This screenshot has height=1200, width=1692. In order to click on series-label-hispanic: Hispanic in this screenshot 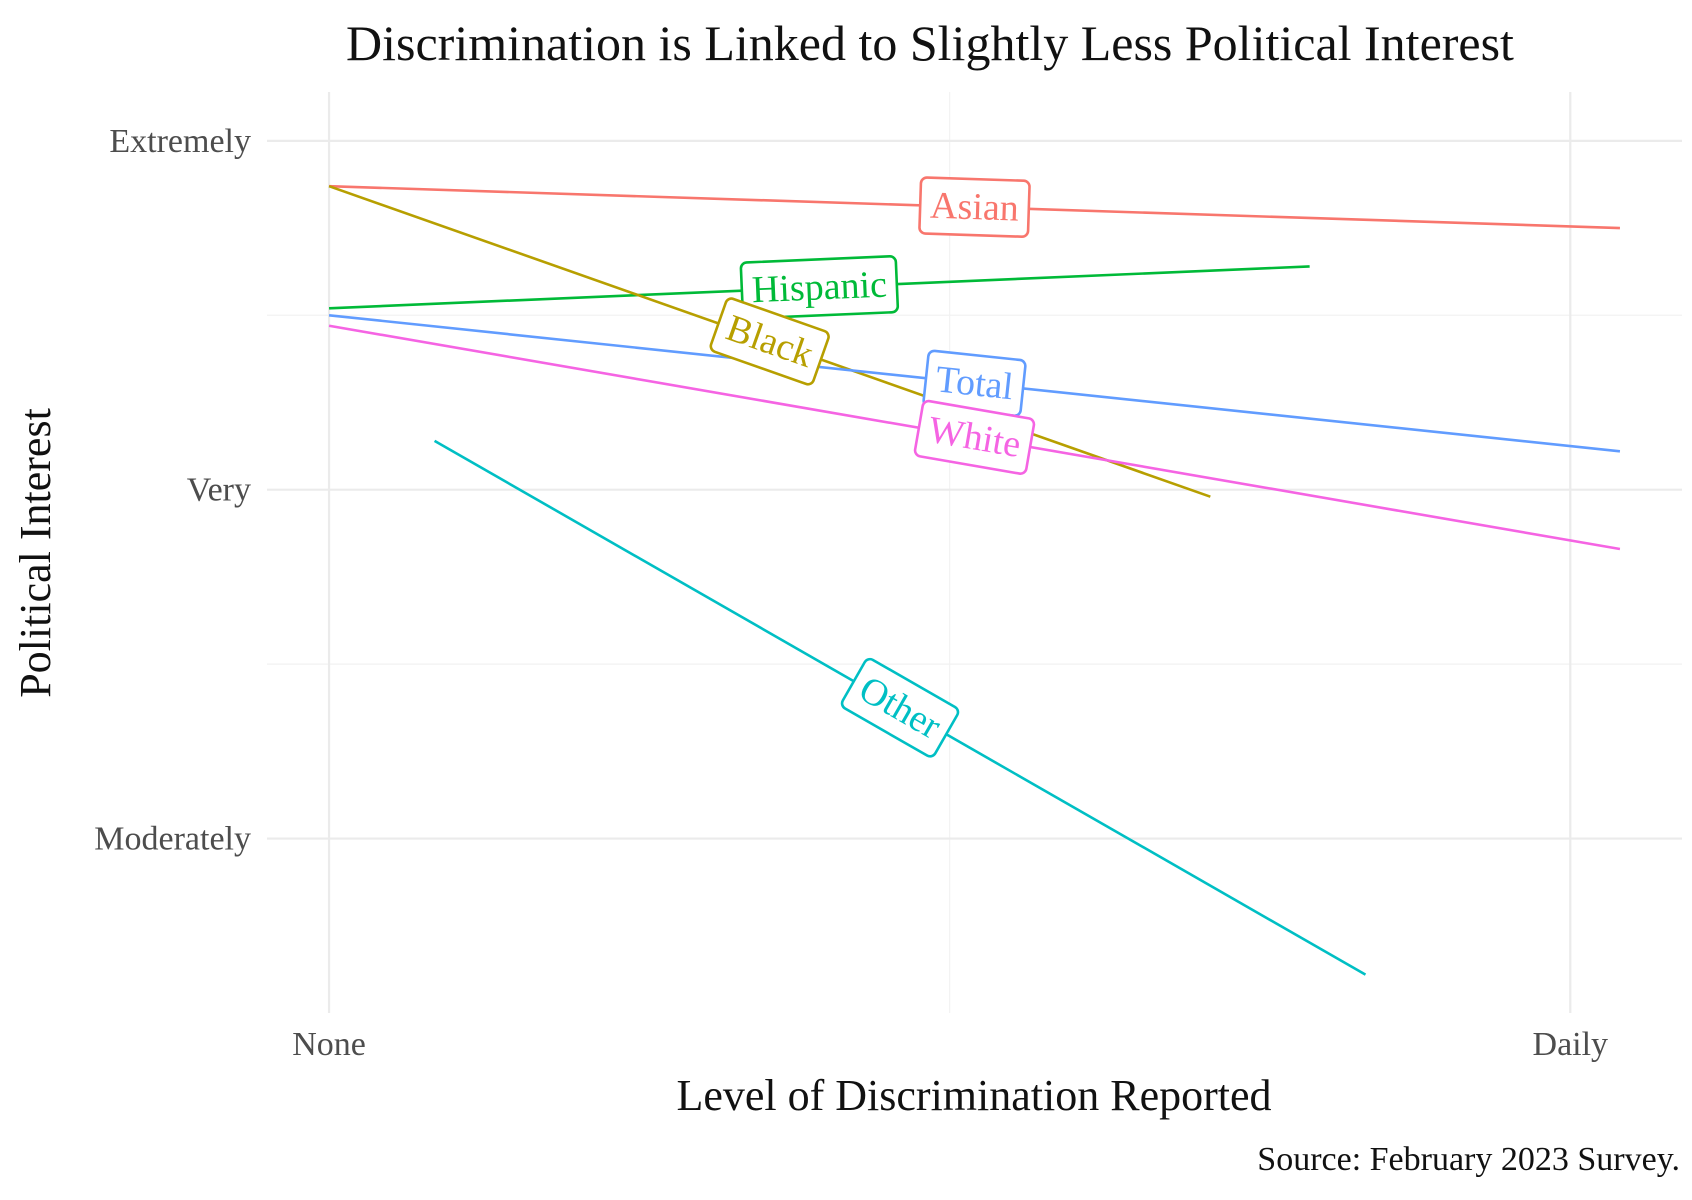, I will do `click(819, 287)`.